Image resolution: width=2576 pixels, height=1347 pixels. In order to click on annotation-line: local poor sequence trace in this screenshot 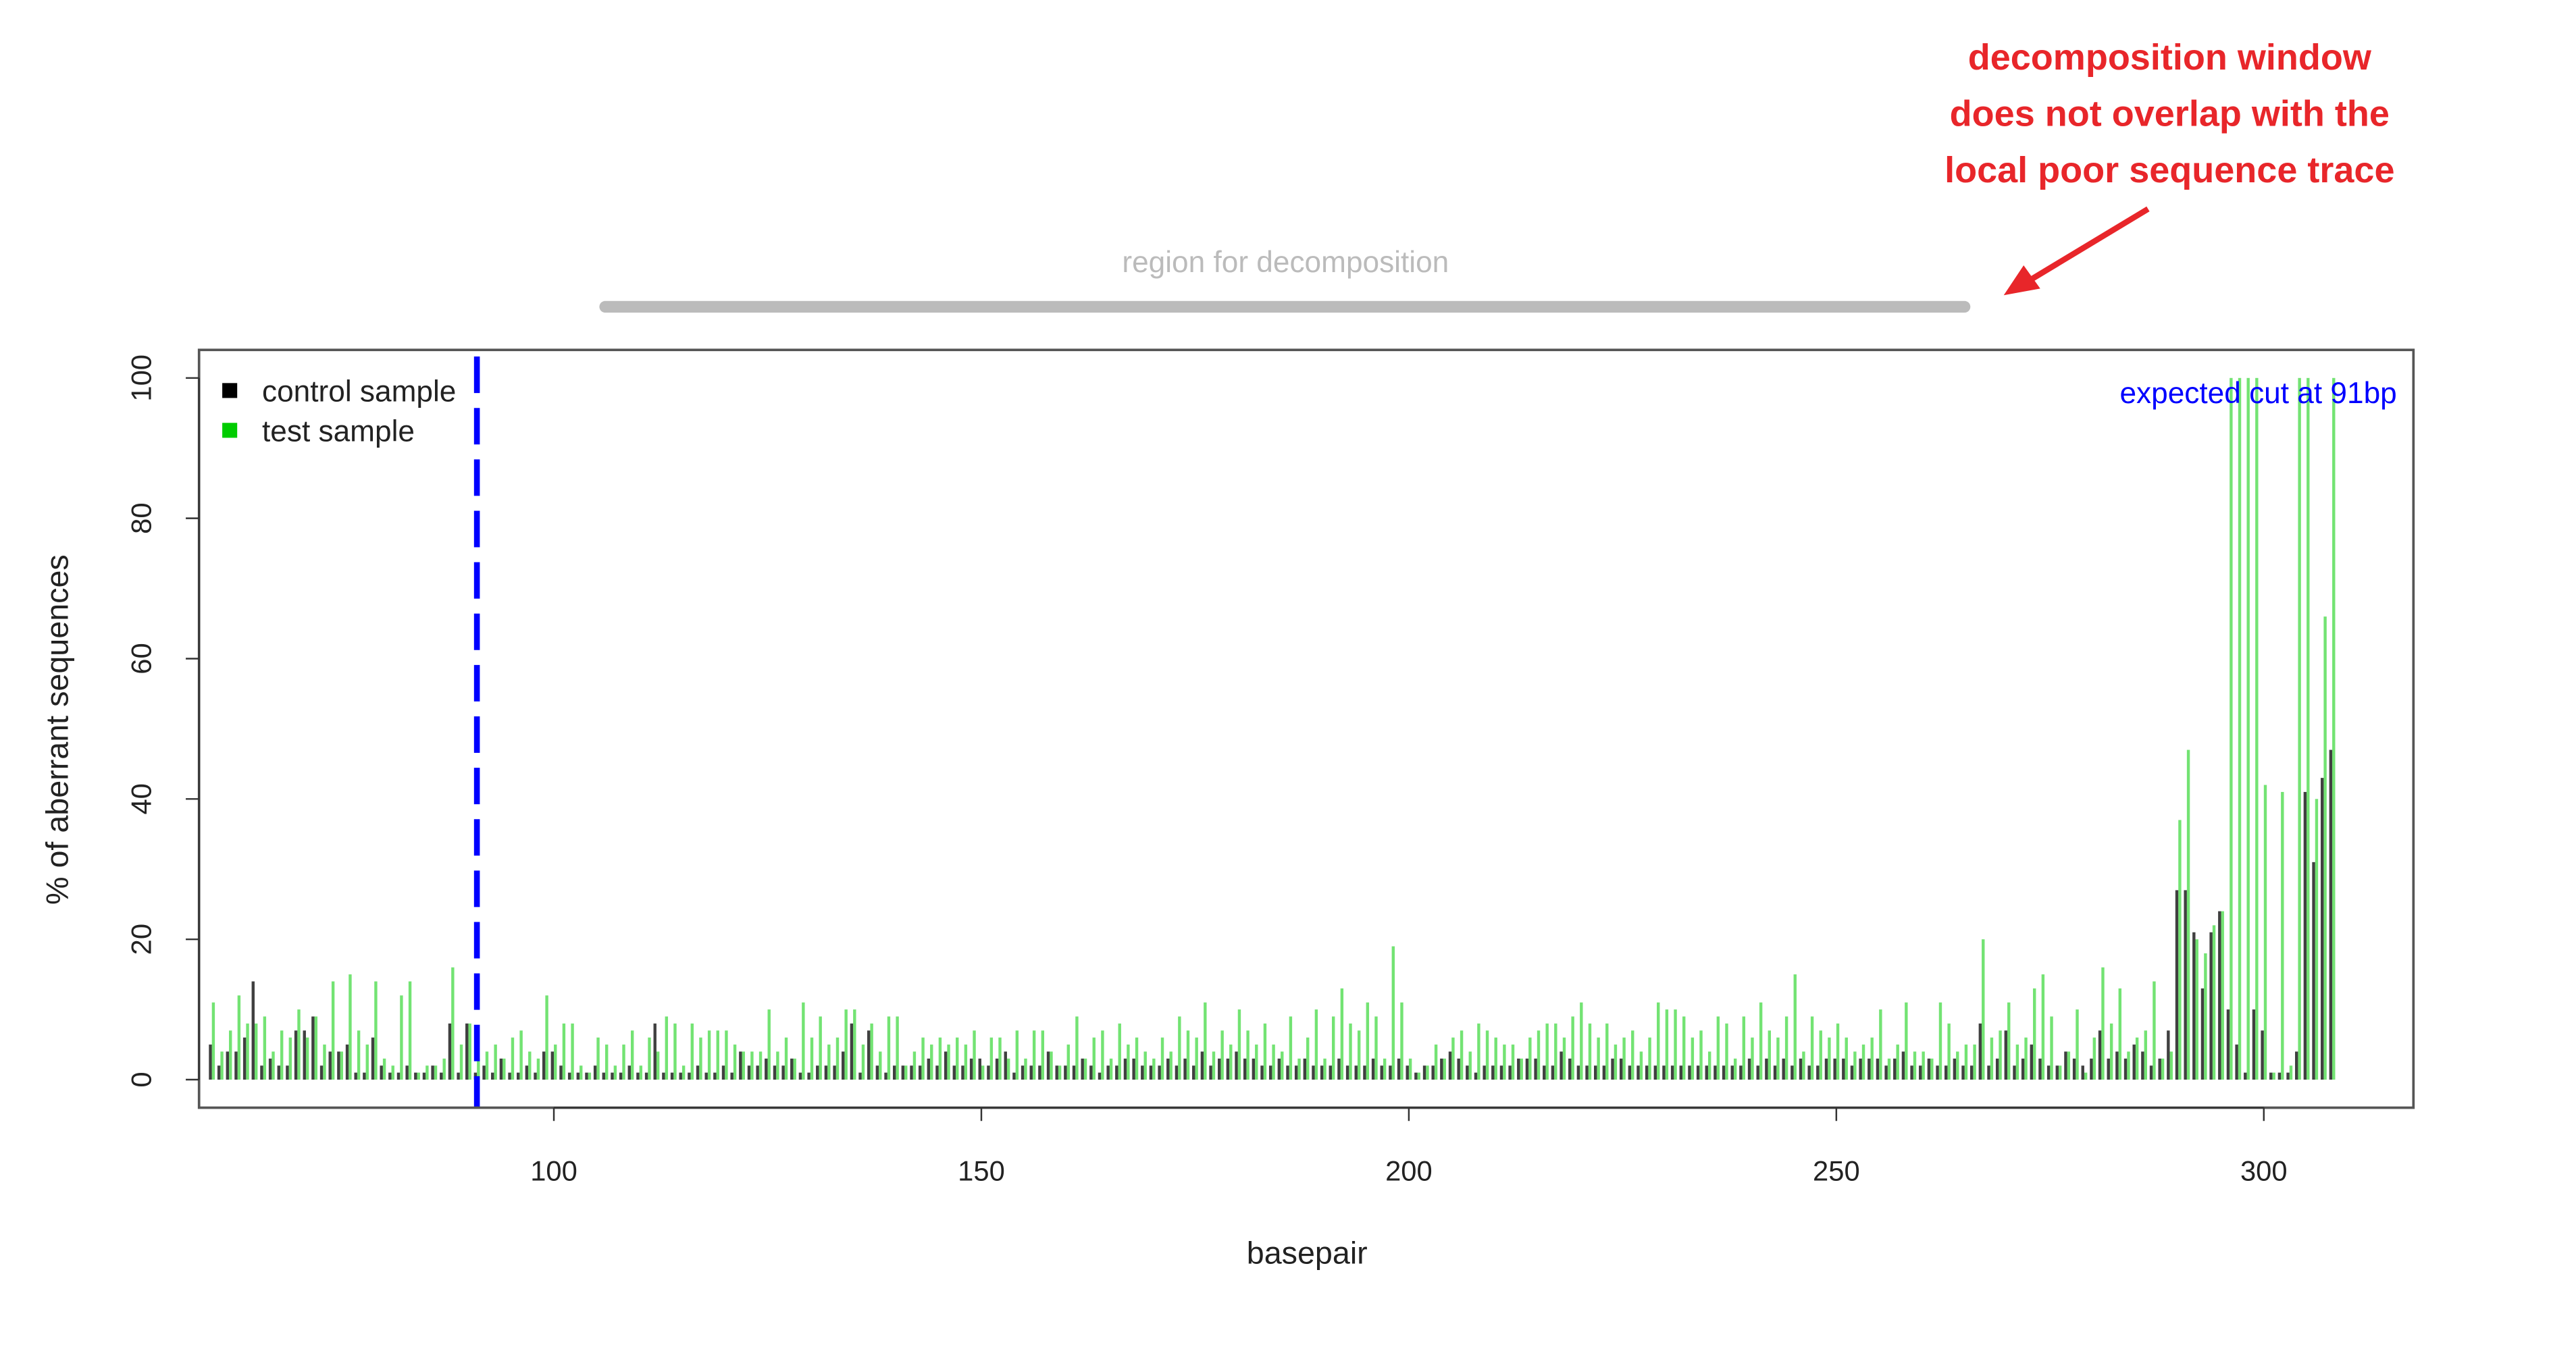, I will do `click(2169, 170)`.